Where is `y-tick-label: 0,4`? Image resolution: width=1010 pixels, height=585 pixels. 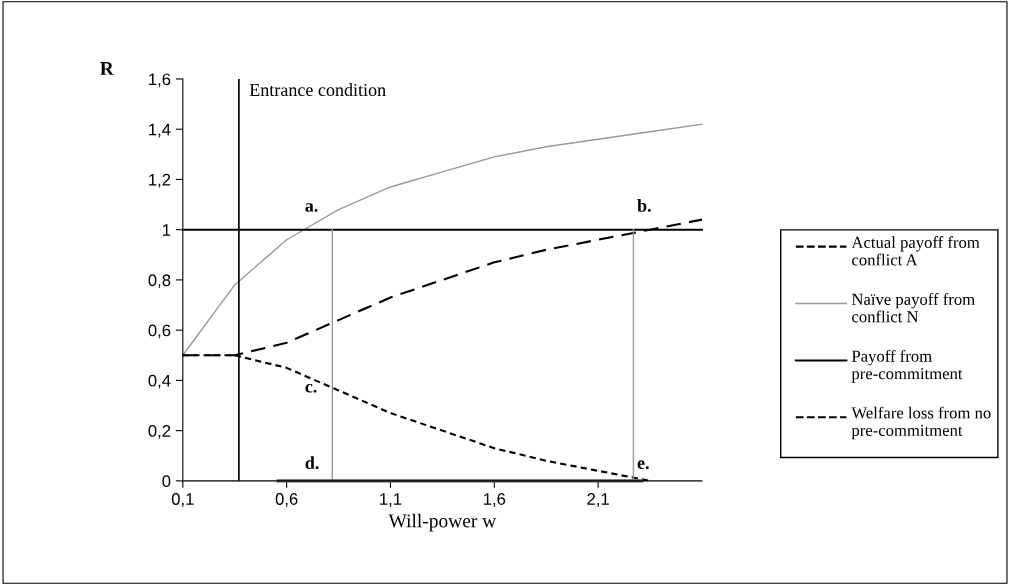
y-tick-label: 0,4 is located at coordinates (159, 381).